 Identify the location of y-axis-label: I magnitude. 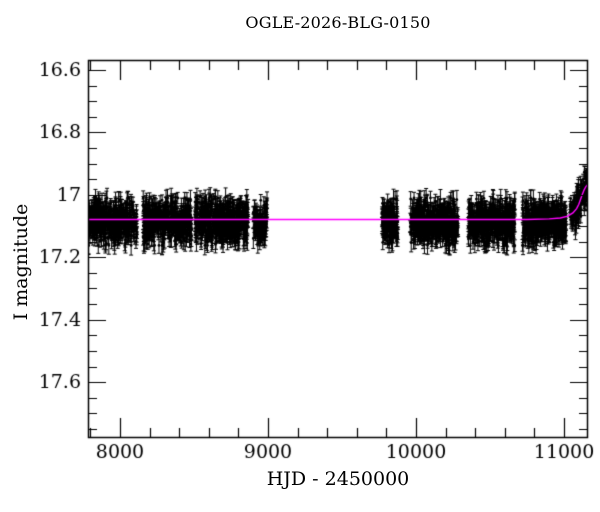
(21, 262).